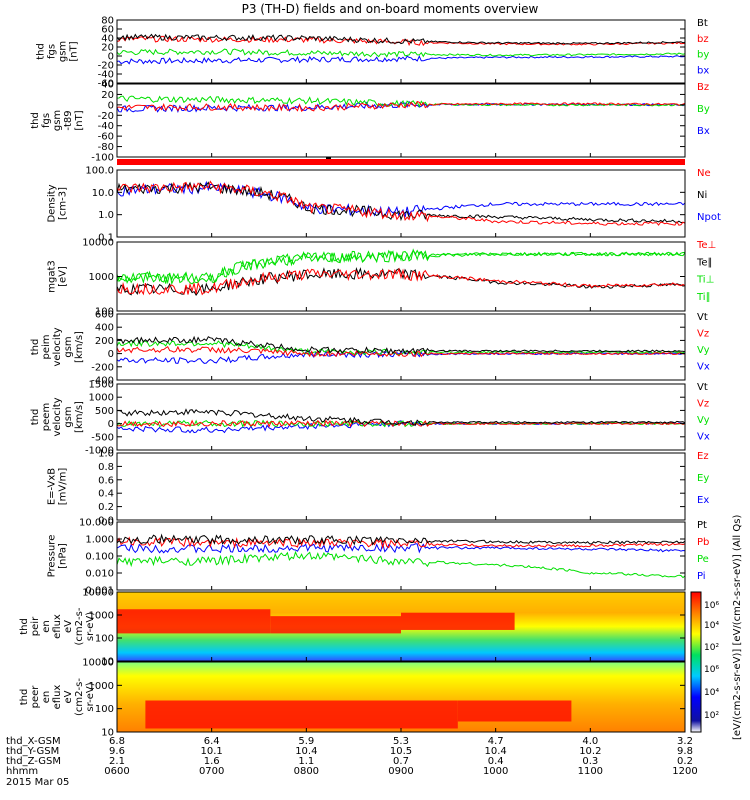 Image resolution: width=750 pixels, height=800 pixels. I want to click on xaxis-value-0-6: 3.2, so click(685, 741).